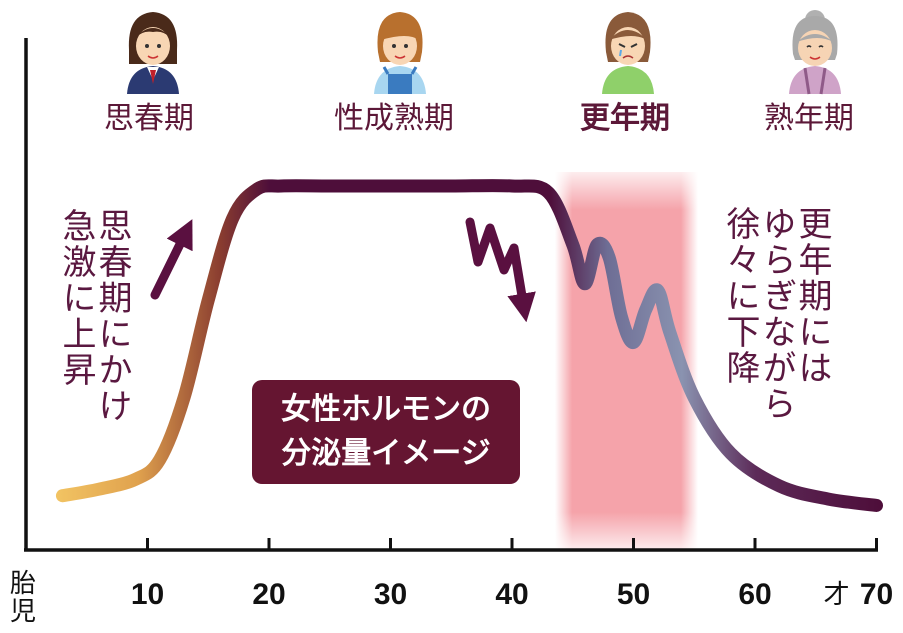 The image size is (903, 633). What do you see at coordinates (815, 52) in the screenshot?
I see `elderly-woman-avatar` at bounding box center [815, 52].